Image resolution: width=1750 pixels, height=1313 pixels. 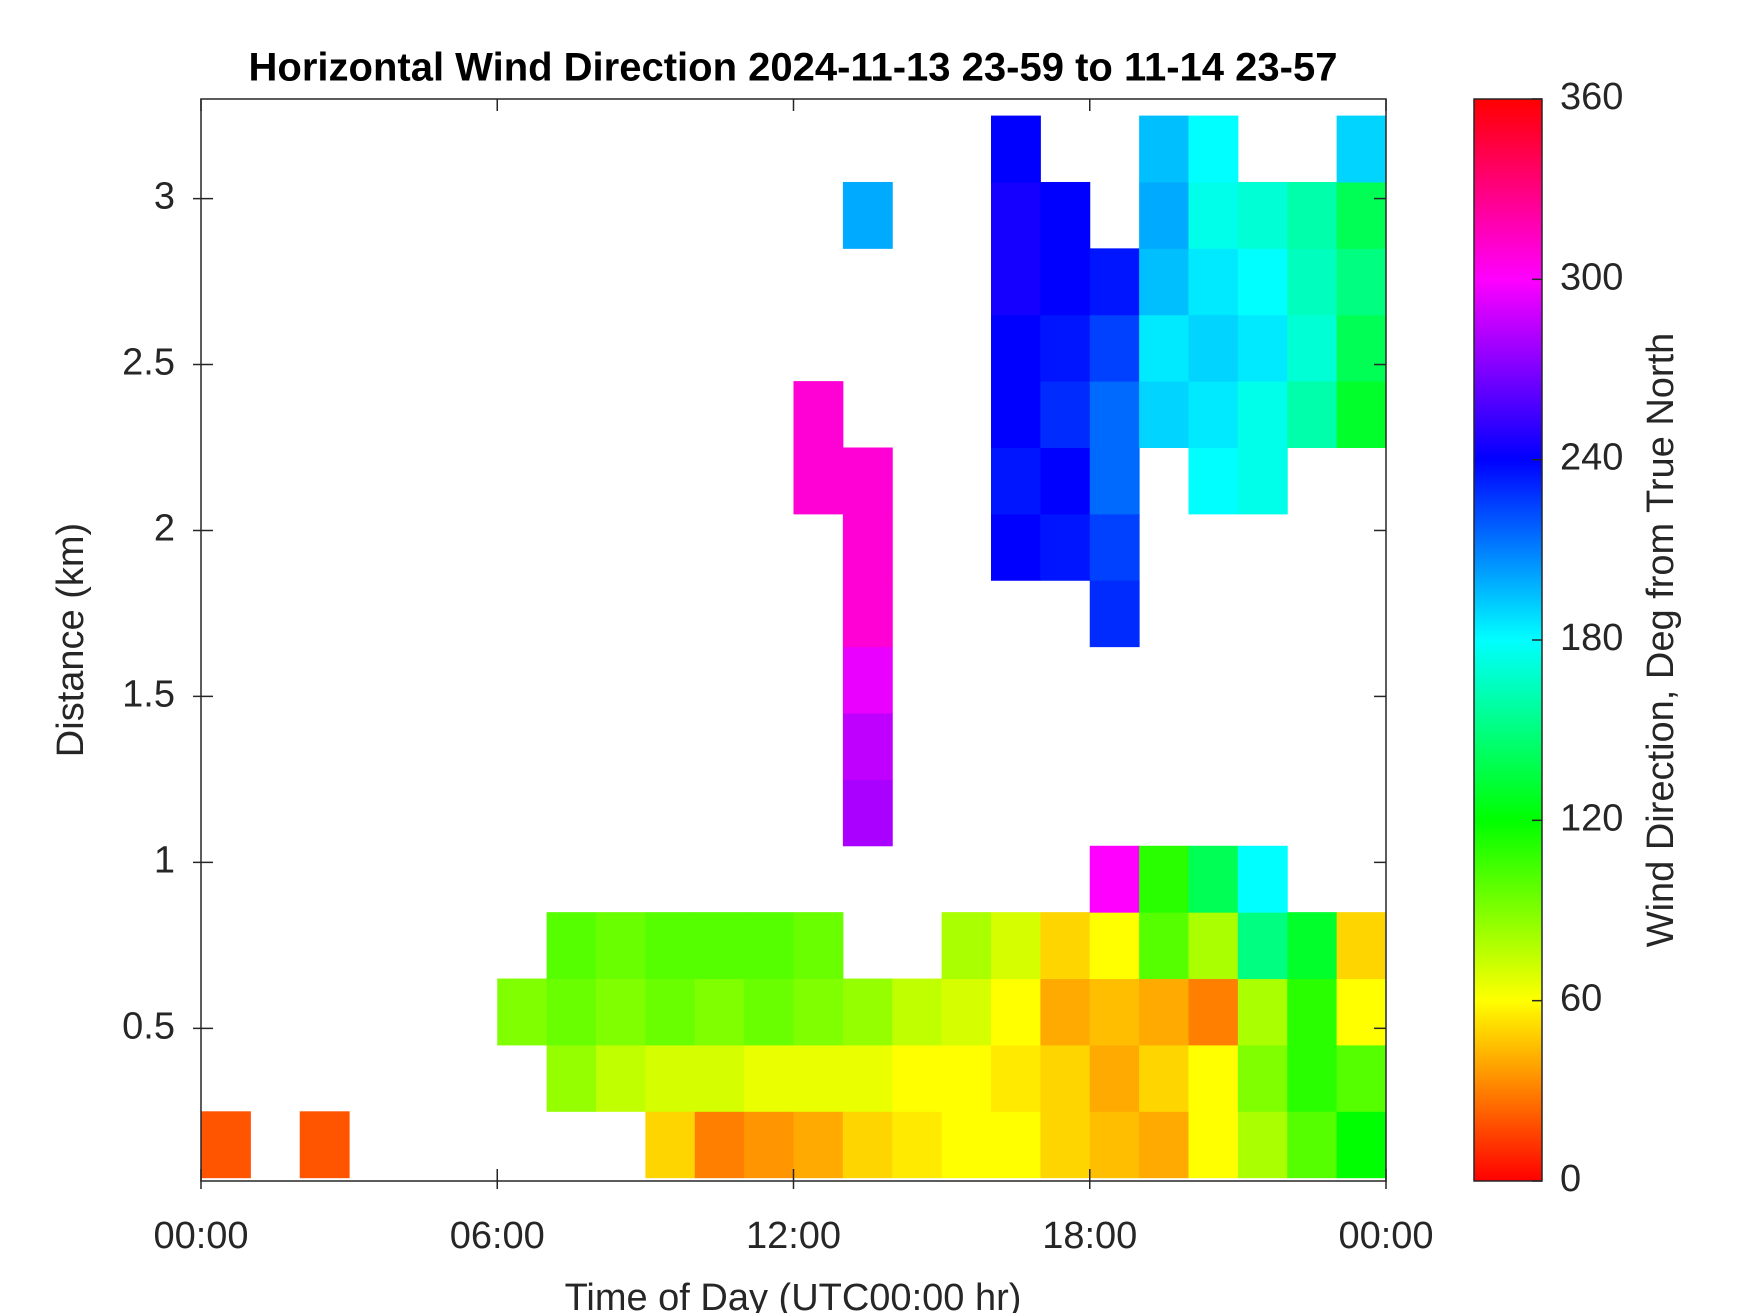 What do you see at coordinates (1591, 638) in the screenshot?
I see `colorbar-tick-label: 180` at bounding box center [1591, 638].